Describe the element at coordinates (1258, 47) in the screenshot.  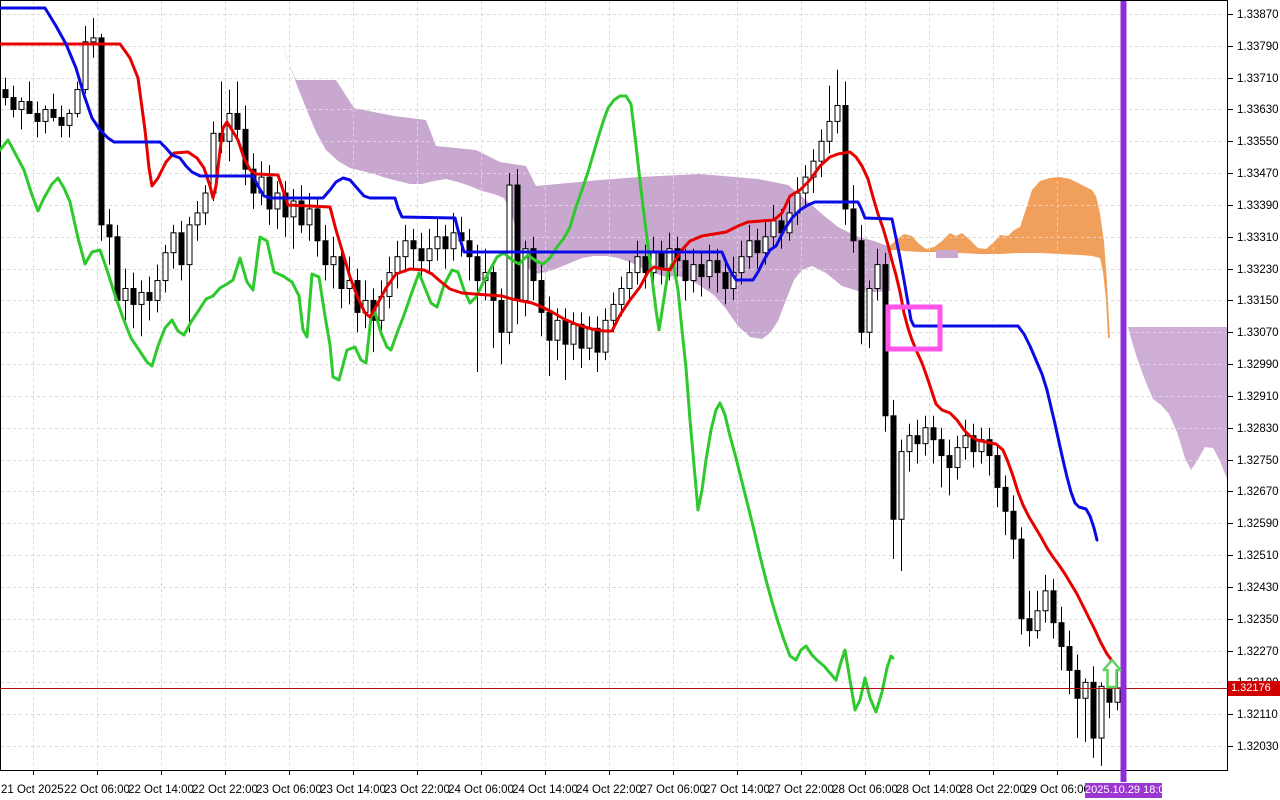
I see `svg-text: 1.33790` at that location.